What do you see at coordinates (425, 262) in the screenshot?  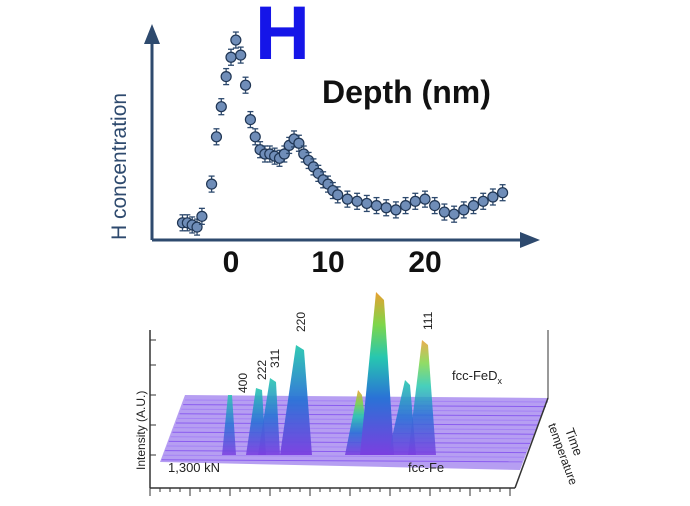 I see `x-tick-label-20: 20` at bounding box center [425, 262].